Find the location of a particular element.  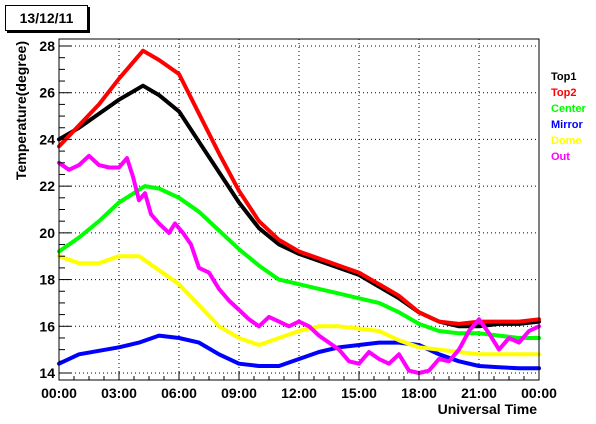

y-tick-label: 16 is located at coordinates (47, 326).